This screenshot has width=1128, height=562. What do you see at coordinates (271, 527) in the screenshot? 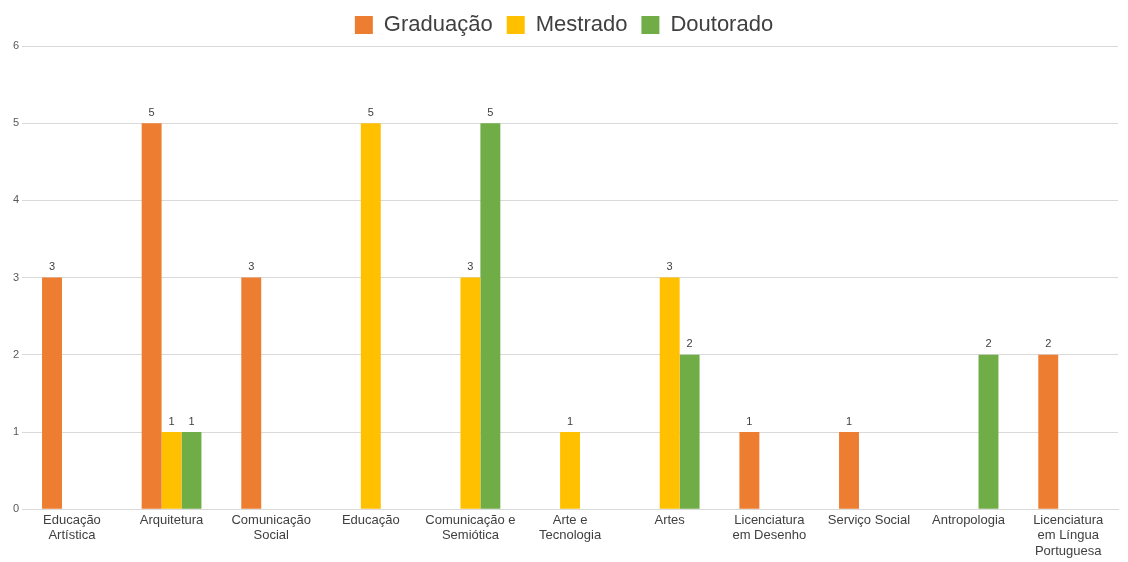
I see `x-tick-label: Comunicação Social` at bounding box center [271, 527].